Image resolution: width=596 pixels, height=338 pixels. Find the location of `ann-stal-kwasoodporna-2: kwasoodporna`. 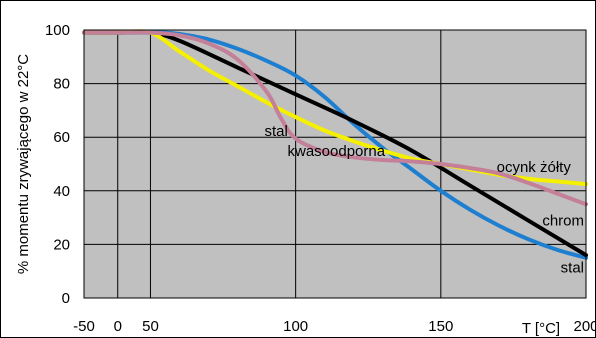

ann-stal-kwasoodporna-2: kwasoodporna is located at coordinates (337, 151).